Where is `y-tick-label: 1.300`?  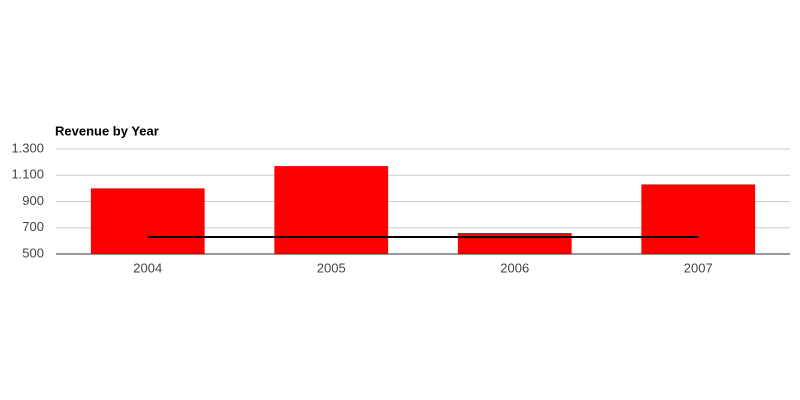
y-tick-label: 1.300 is located at coordinates (27, 147).